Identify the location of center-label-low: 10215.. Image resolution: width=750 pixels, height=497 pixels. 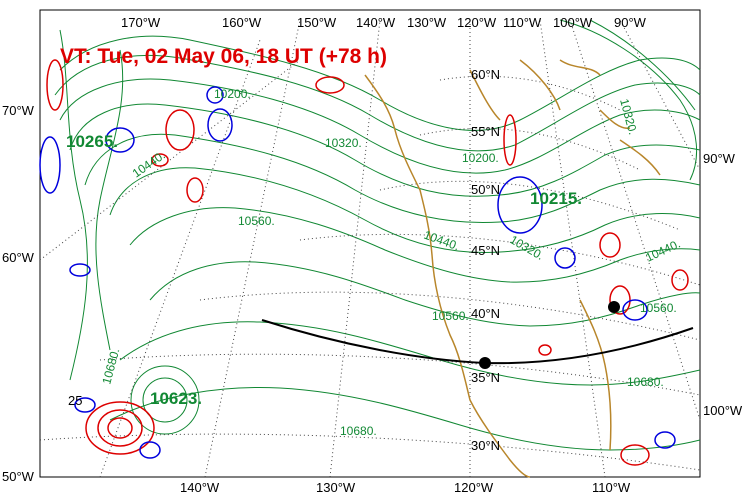
(556, 198).